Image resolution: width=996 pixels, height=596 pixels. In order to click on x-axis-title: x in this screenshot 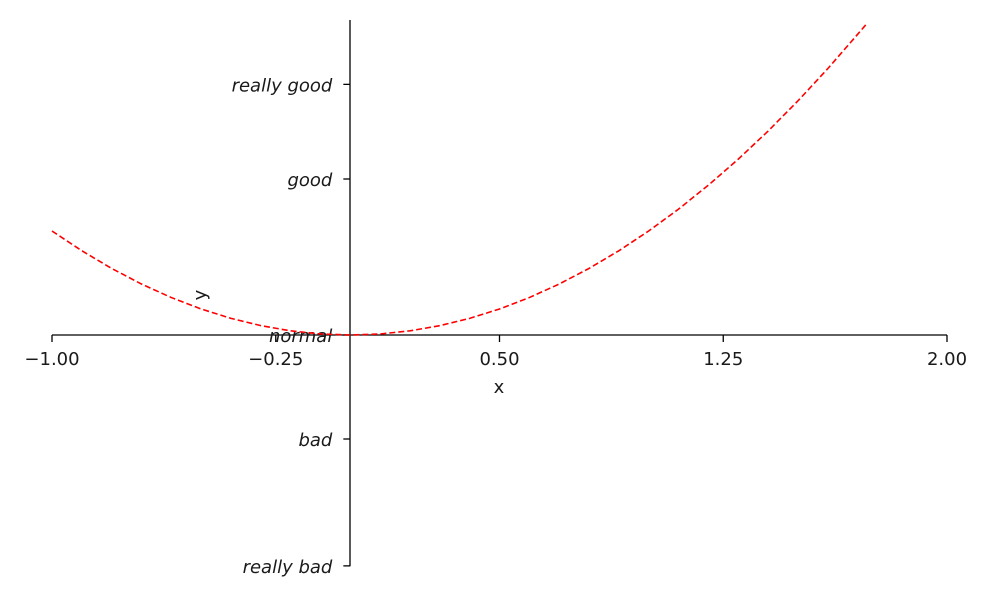, I will do `click(499, 387)`.